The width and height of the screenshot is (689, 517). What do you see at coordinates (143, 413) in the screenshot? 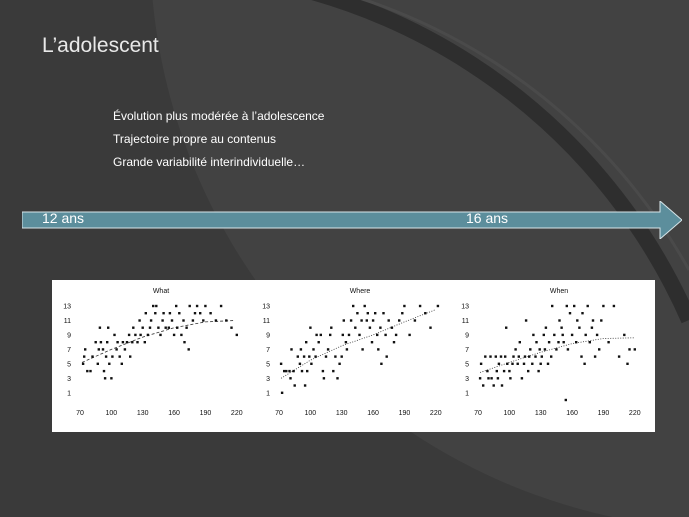
I see `x-tick-label: 130` at bounding box center [143, 413].